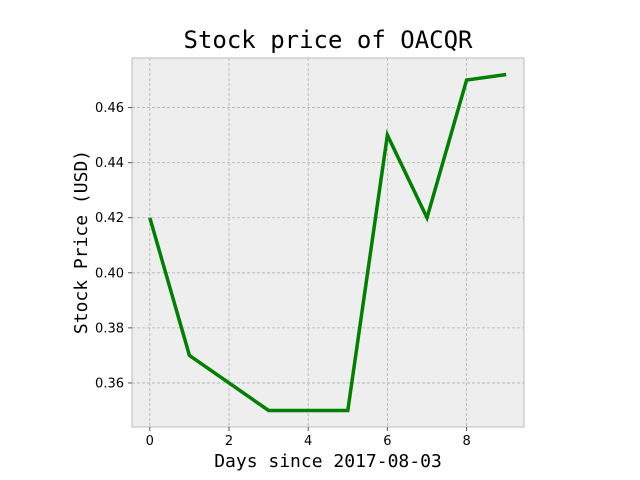 This screenshot has height=480, width=640. What do you see at coordinates (328, 461) in the screenshot?
I see `x-axis-label: Days since 2017-08-03` at bounding box center [328, 461].